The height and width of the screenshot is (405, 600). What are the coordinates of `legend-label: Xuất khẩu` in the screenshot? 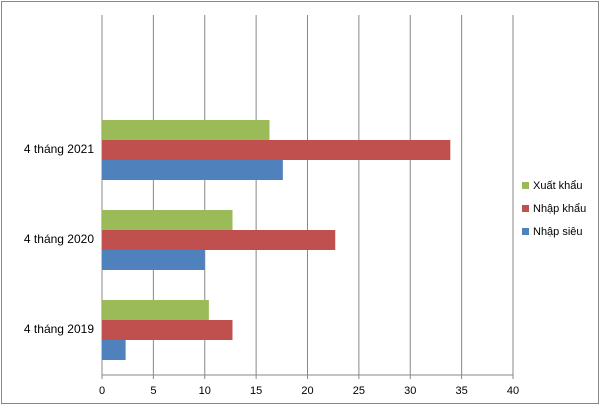 It's located at (558, 186).